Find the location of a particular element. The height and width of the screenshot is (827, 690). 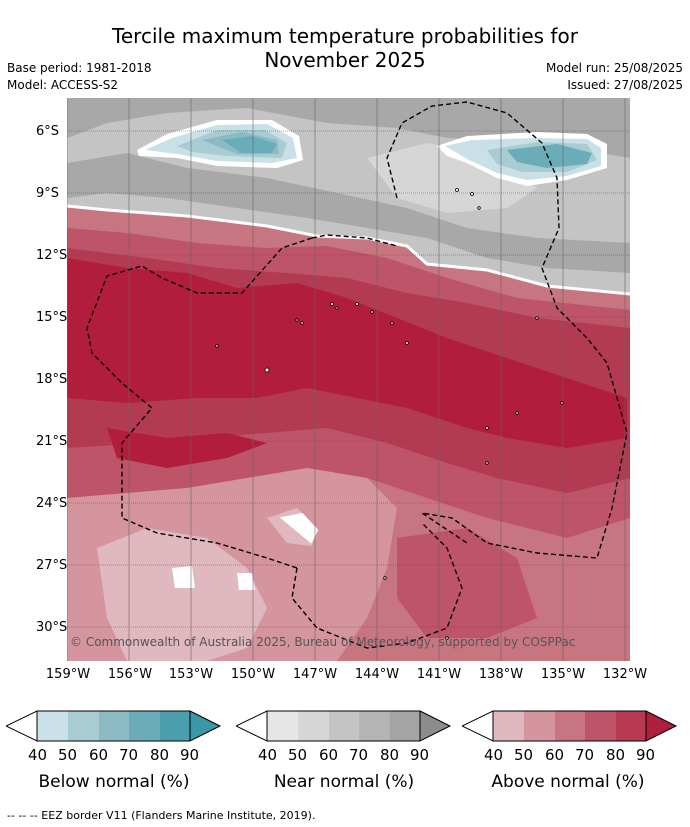

meta-right: Model run: 25/08/2025 Issued: 27/08/2025 is located at coordinates (614, 77).